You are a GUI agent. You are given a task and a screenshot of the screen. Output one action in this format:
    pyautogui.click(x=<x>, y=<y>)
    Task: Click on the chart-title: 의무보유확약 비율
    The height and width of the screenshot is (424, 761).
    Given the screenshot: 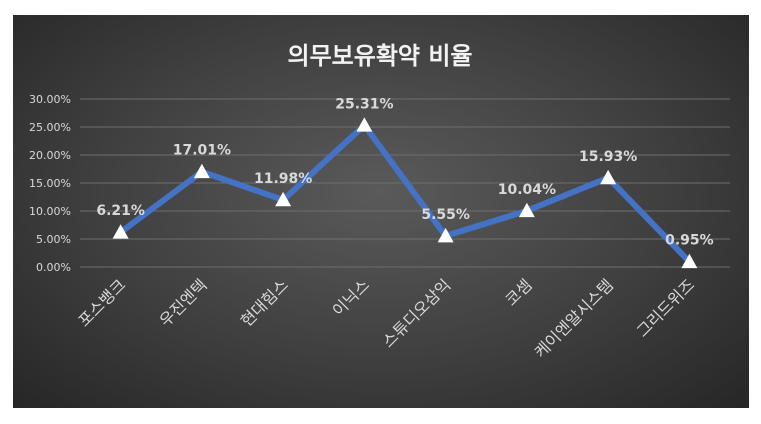 What is the action you would take?
    pyautogui.click(x=380, y=56)
    